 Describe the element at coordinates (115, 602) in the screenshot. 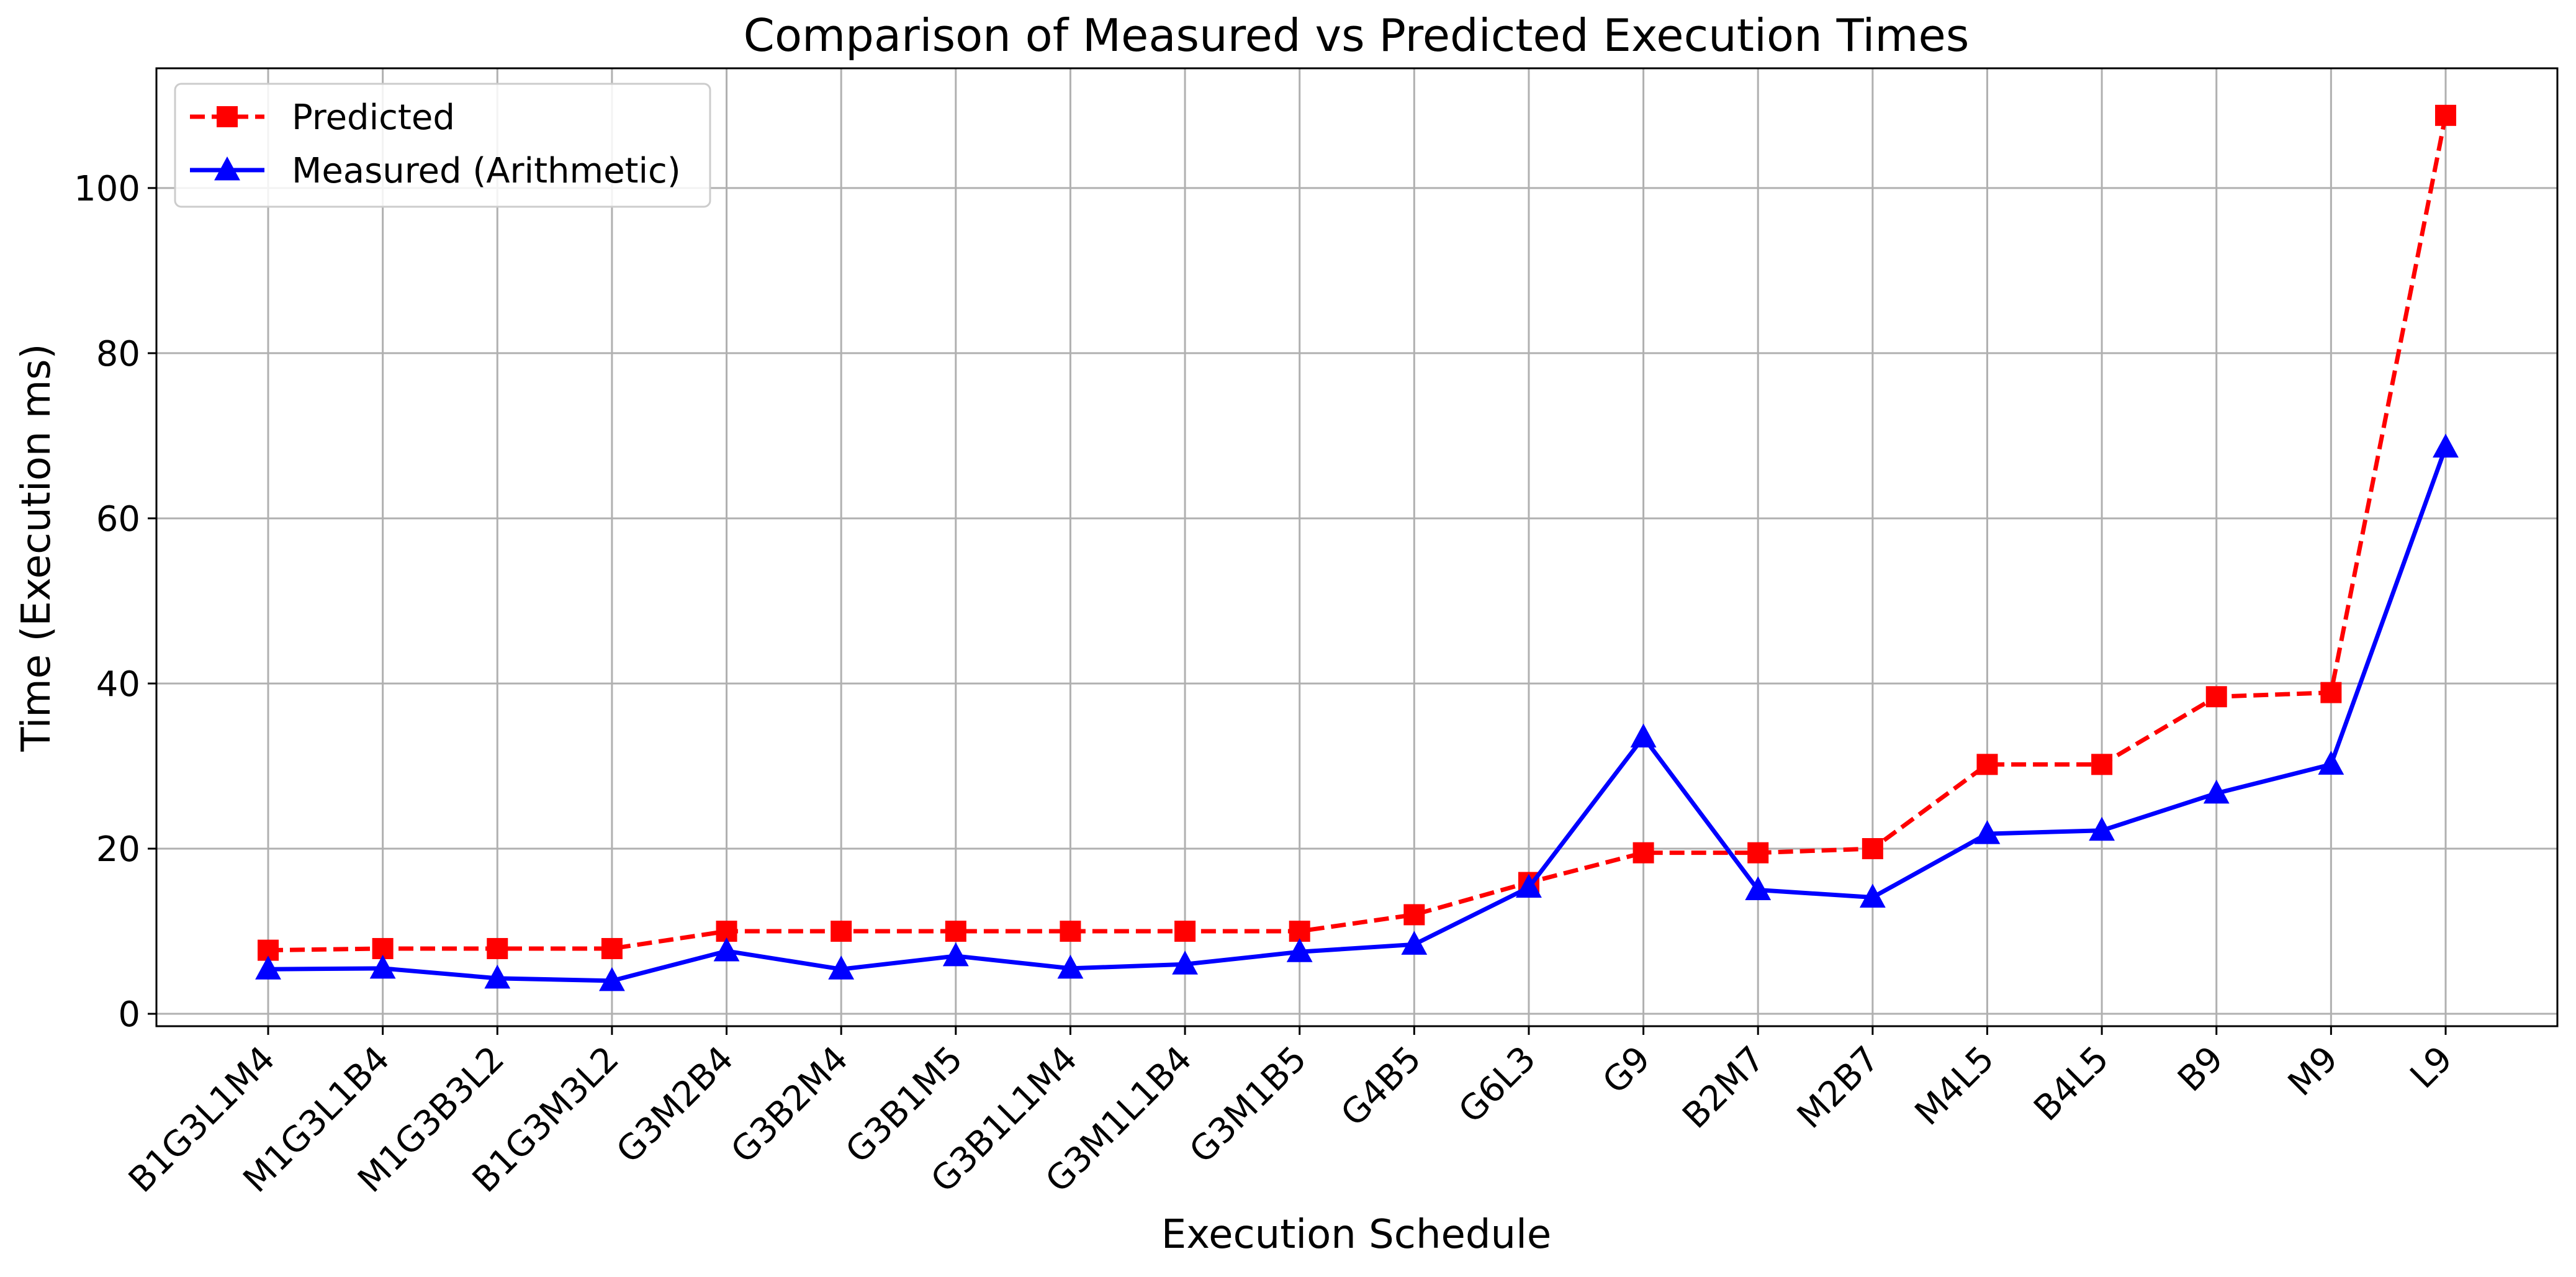

I see `y-axis-ticks: 0 20 40 60 80 100` at that location.